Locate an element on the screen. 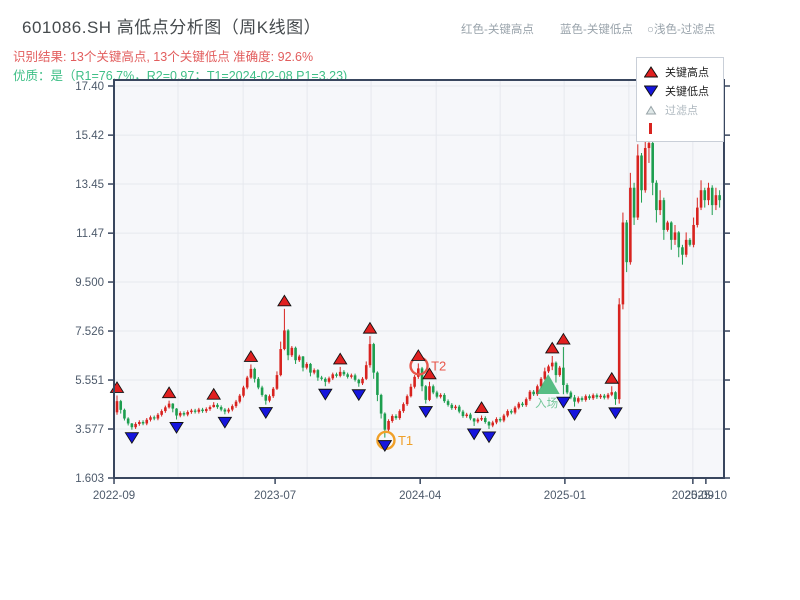 The height and width of the screenshot is (600, 800). legend-label-filtered: 过滤点 is located at coordinates (681, 110).